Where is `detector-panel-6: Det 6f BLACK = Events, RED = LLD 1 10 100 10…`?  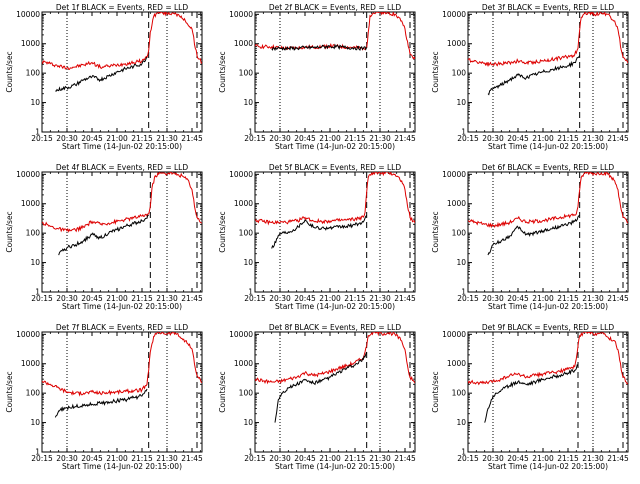 detector-panel-6: Det 6f BLACK = Events, RED = LLD 1 10 100 10… is located at coordinates (530, 237).